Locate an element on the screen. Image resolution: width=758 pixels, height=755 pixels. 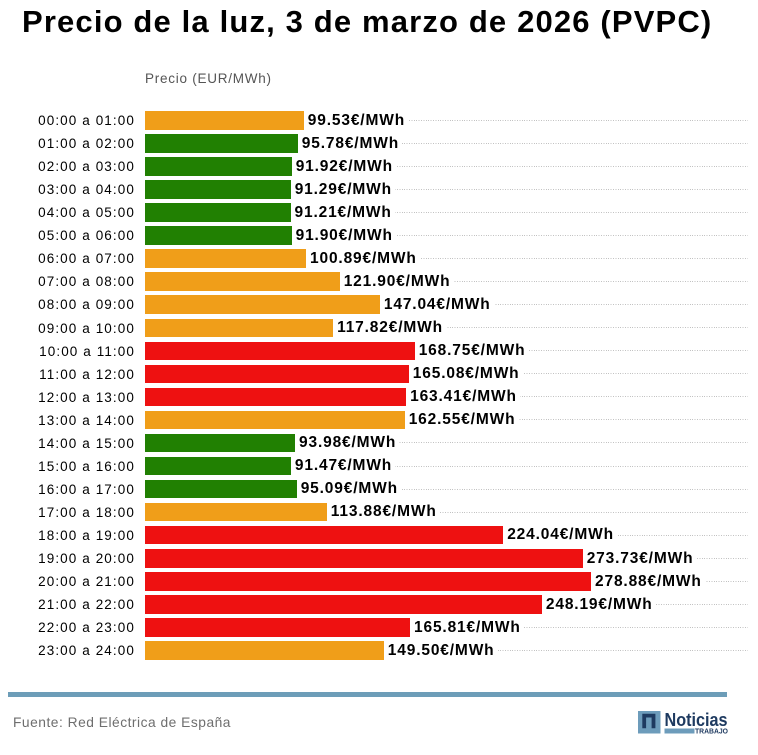
svg-text: TRABAJO is located at coordinates (712, 732).